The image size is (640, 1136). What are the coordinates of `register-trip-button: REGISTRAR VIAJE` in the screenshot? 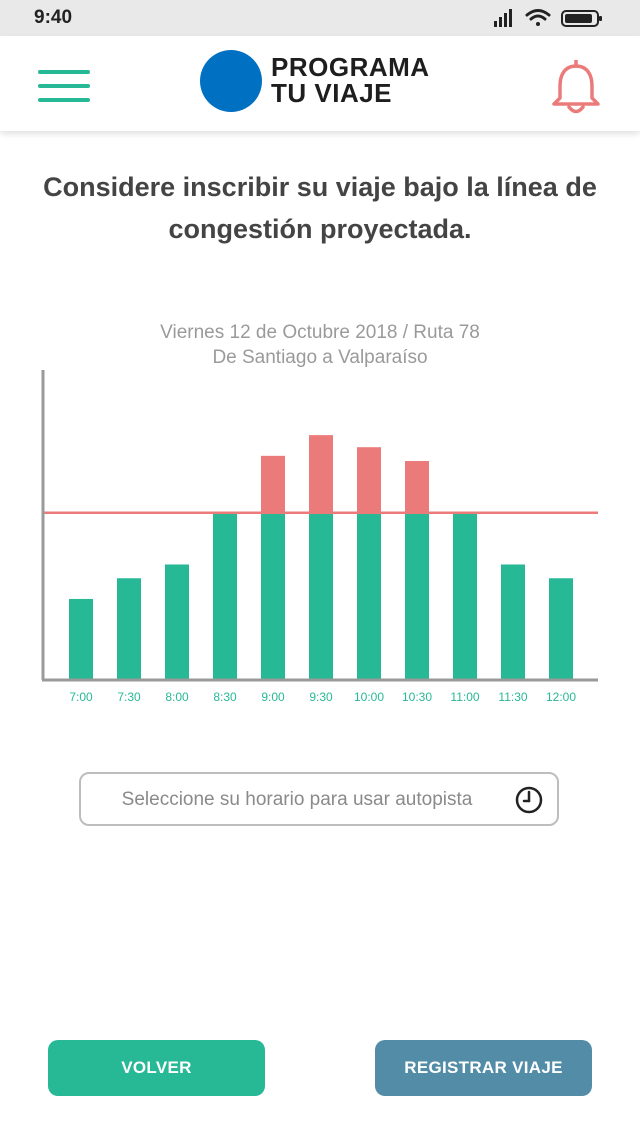 It's located at (483, 1068).